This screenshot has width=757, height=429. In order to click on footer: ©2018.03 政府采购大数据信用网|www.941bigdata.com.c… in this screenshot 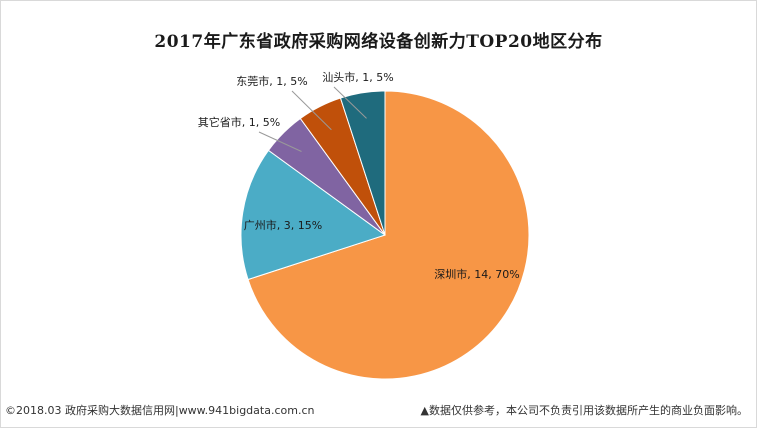, I will do `click(378, 415)`.